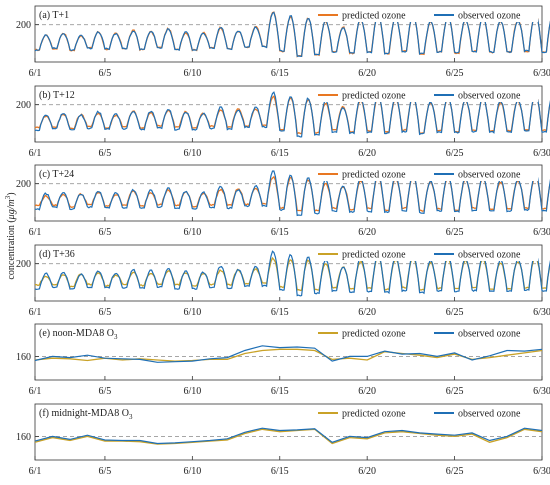  Describe the element at coordinates (78, 334) in the screenshot. I see `panel-title: (e) noon-MDA8 O3` at that location.